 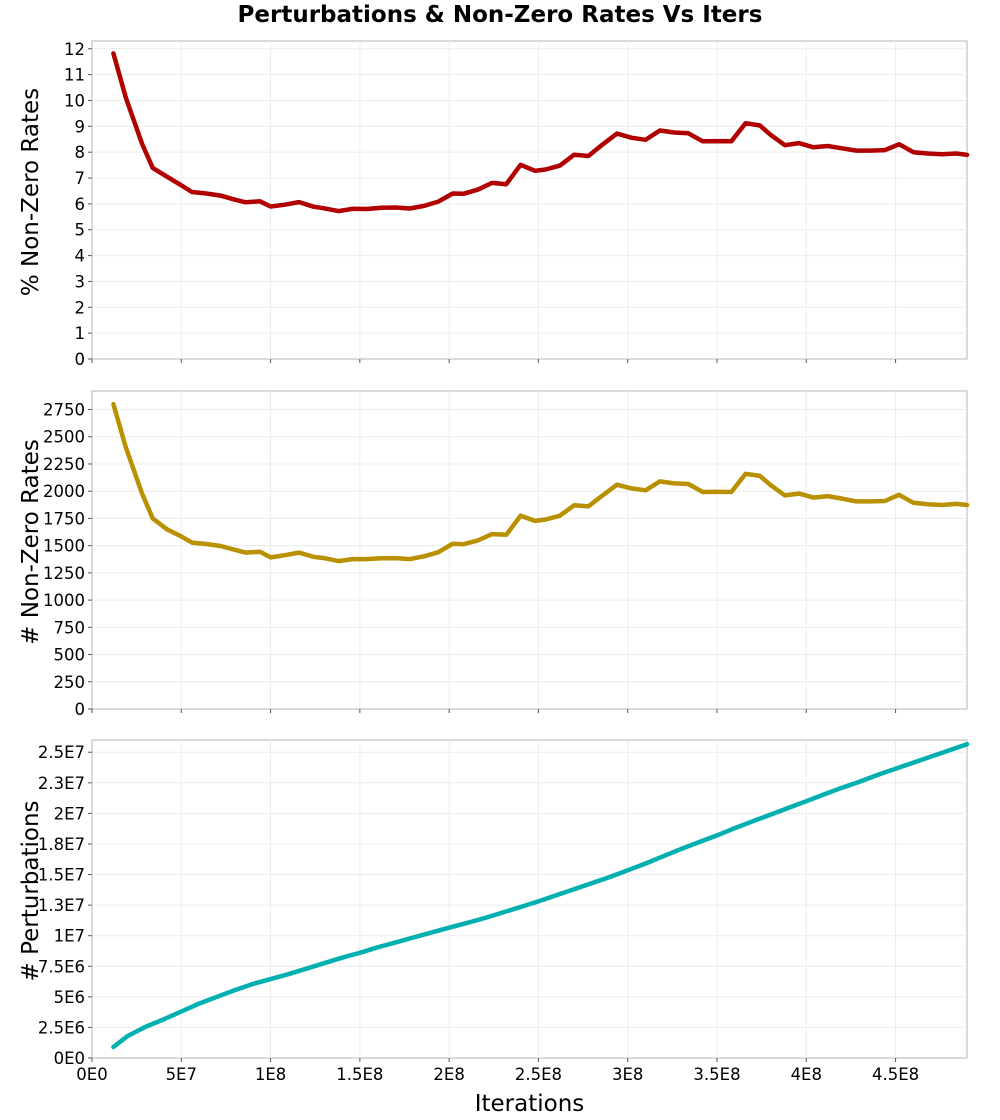 What do you see at coordinates (69, 813) in the screenshot?
I see `y-tick-label: 2E7` at bounding box center [69, 813].